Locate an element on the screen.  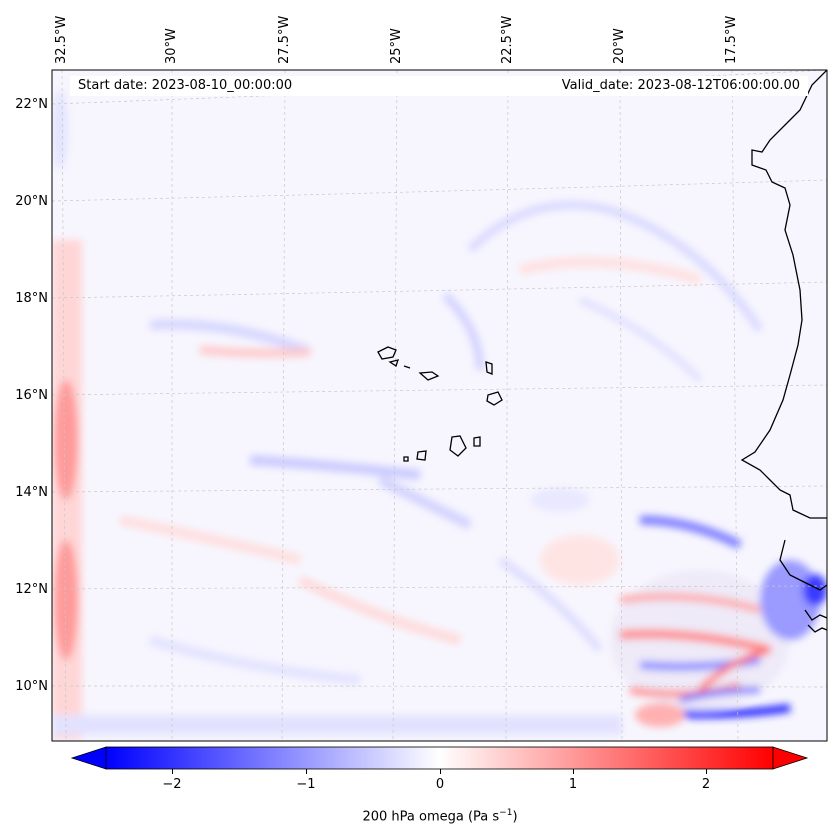
colorbar-tick-label: 2 is located at coordinates (706, 784).